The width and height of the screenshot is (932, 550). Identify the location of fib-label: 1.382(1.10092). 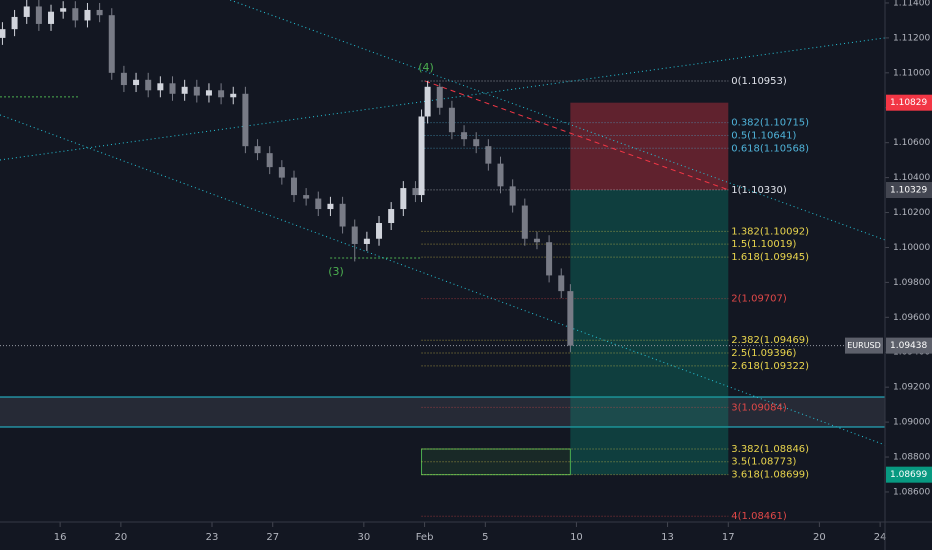
(770, 231).